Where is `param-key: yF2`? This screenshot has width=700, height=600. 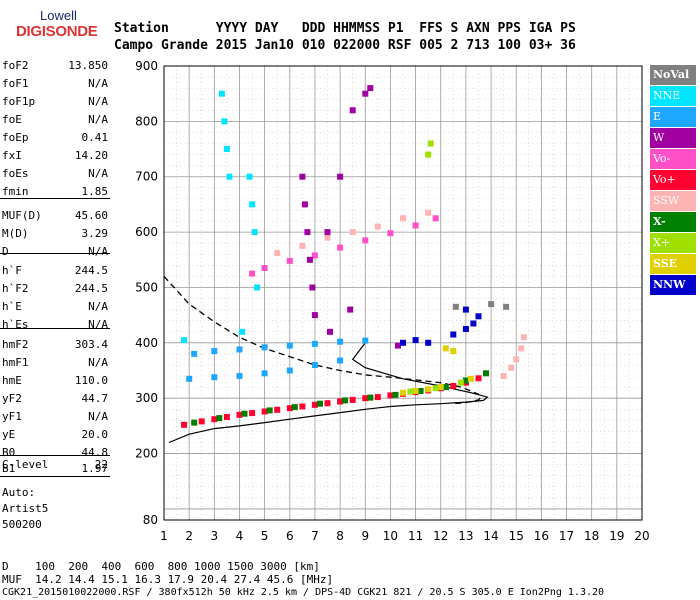
param-key: yF2 is located at coordinates (12, 398).